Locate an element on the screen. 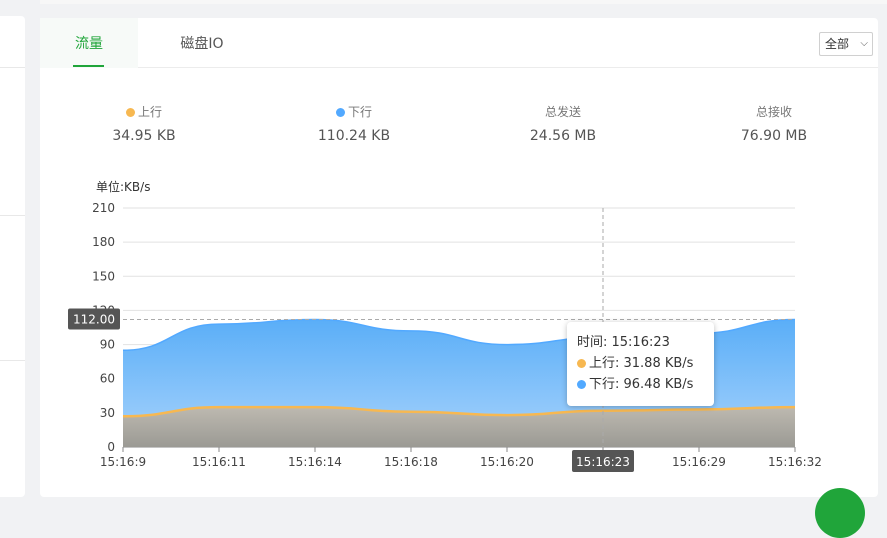  stat-total-received: 总接收 76.90 MB is located at coordinates (774, 124).